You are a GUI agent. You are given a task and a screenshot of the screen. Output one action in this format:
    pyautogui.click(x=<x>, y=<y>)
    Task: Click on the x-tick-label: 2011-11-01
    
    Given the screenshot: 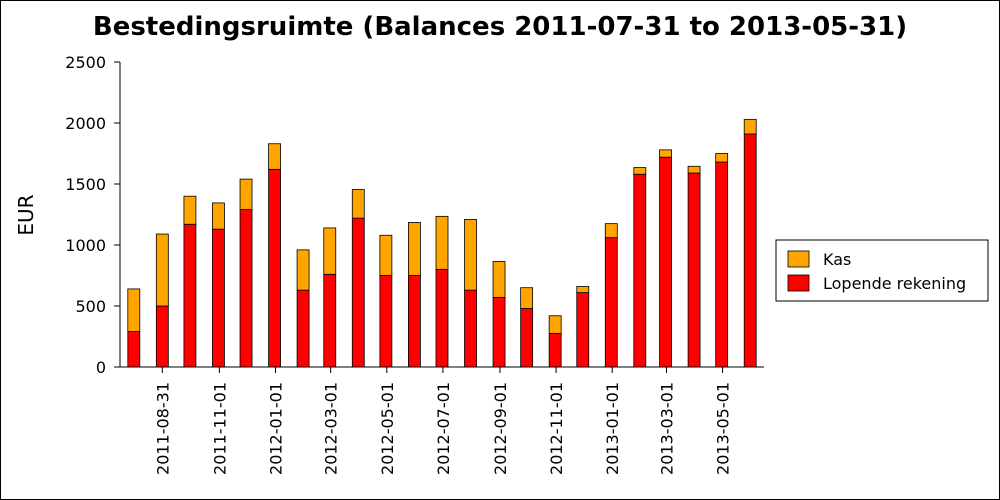 What is the action you would take?
    pyautogui.click(x=219, y=428)
    